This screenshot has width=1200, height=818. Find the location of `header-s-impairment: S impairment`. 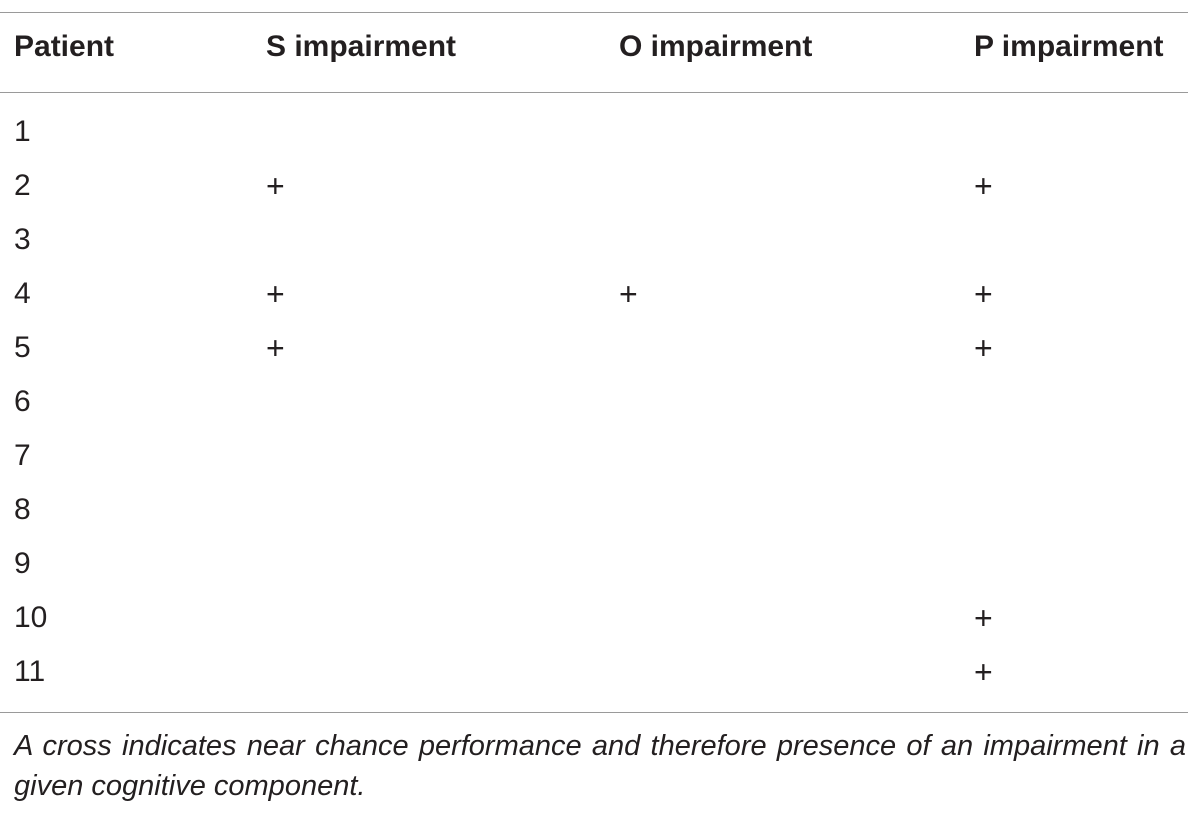

header-s-impairment: S impairment is located at coordinates (361, 46).